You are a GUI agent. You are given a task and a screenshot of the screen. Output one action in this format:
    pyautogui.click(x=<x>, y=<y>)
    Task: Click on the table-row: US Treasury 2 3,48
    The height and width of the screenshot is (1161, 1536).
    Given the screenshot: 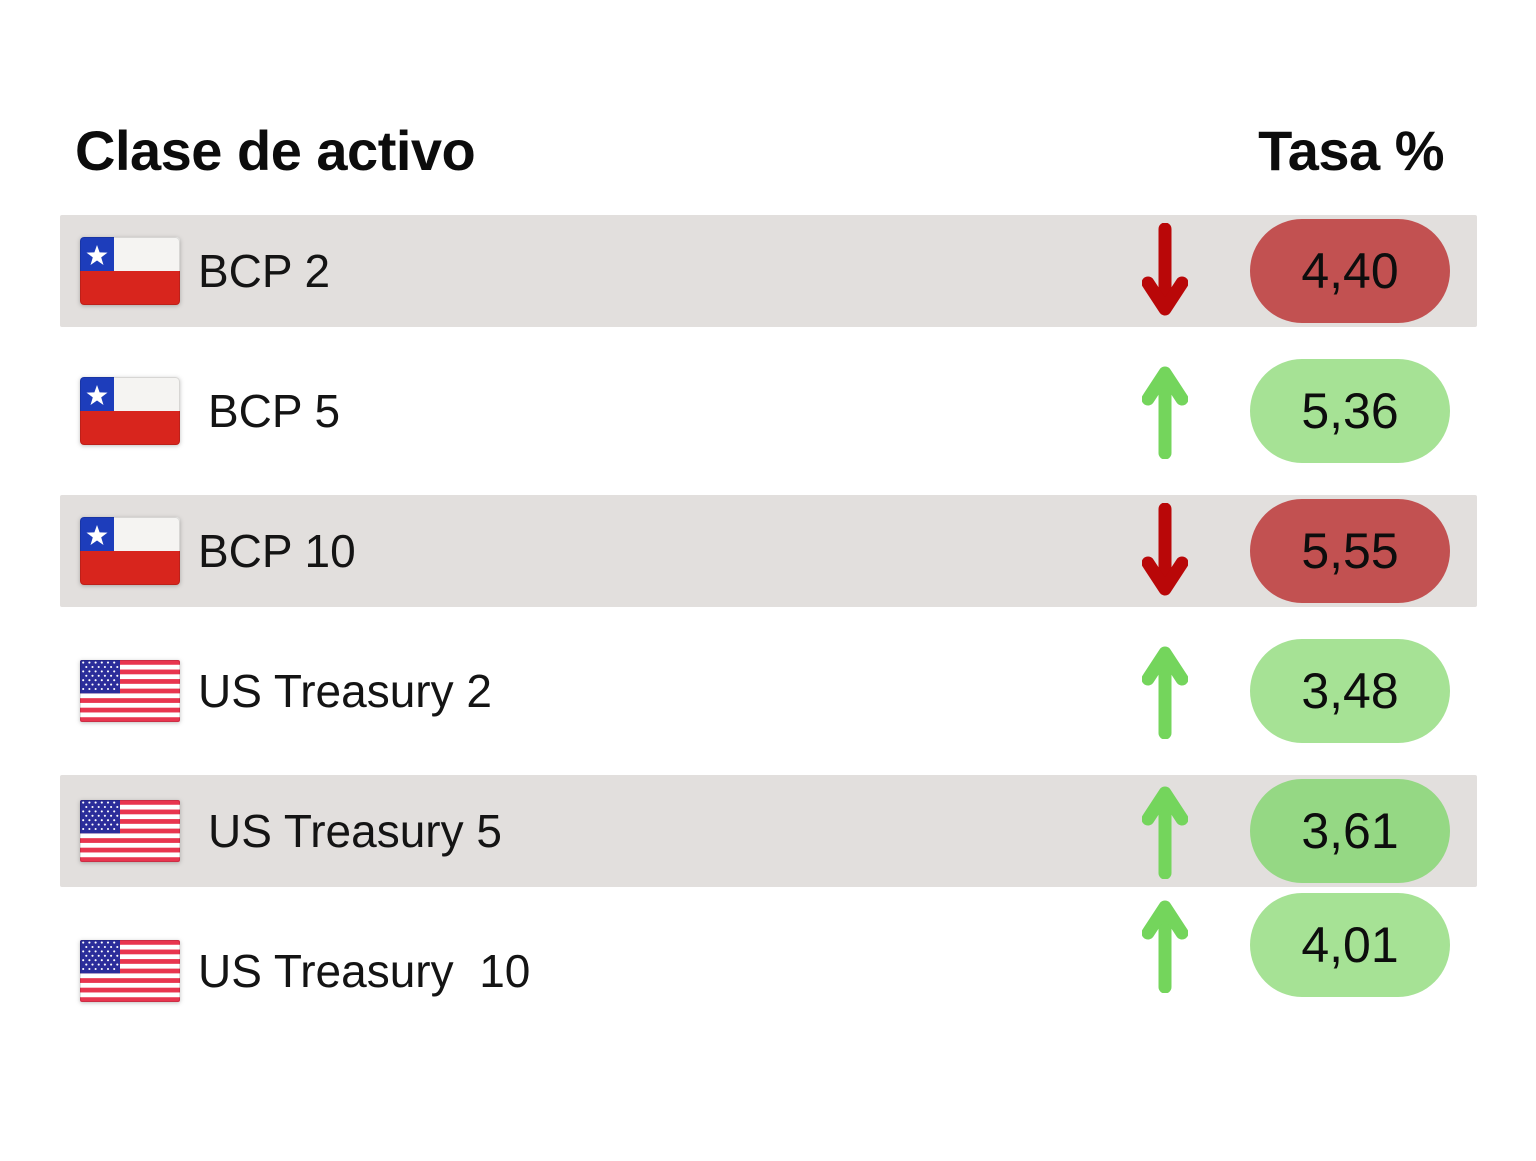 What is the action you would take?
    pyautogui.click(x=768, y=691)
    